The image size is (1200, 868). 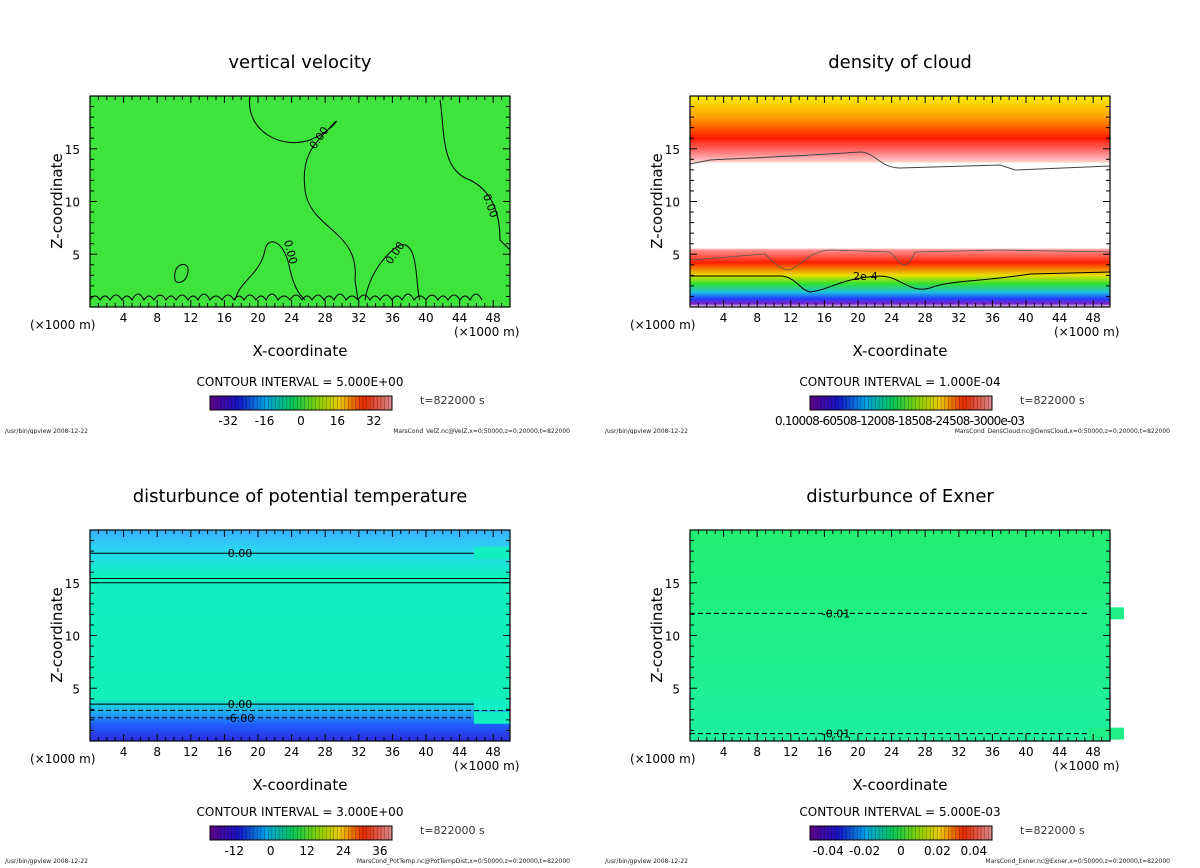 I want to click on colorbar-label: 0, so click(x=301, y=421).